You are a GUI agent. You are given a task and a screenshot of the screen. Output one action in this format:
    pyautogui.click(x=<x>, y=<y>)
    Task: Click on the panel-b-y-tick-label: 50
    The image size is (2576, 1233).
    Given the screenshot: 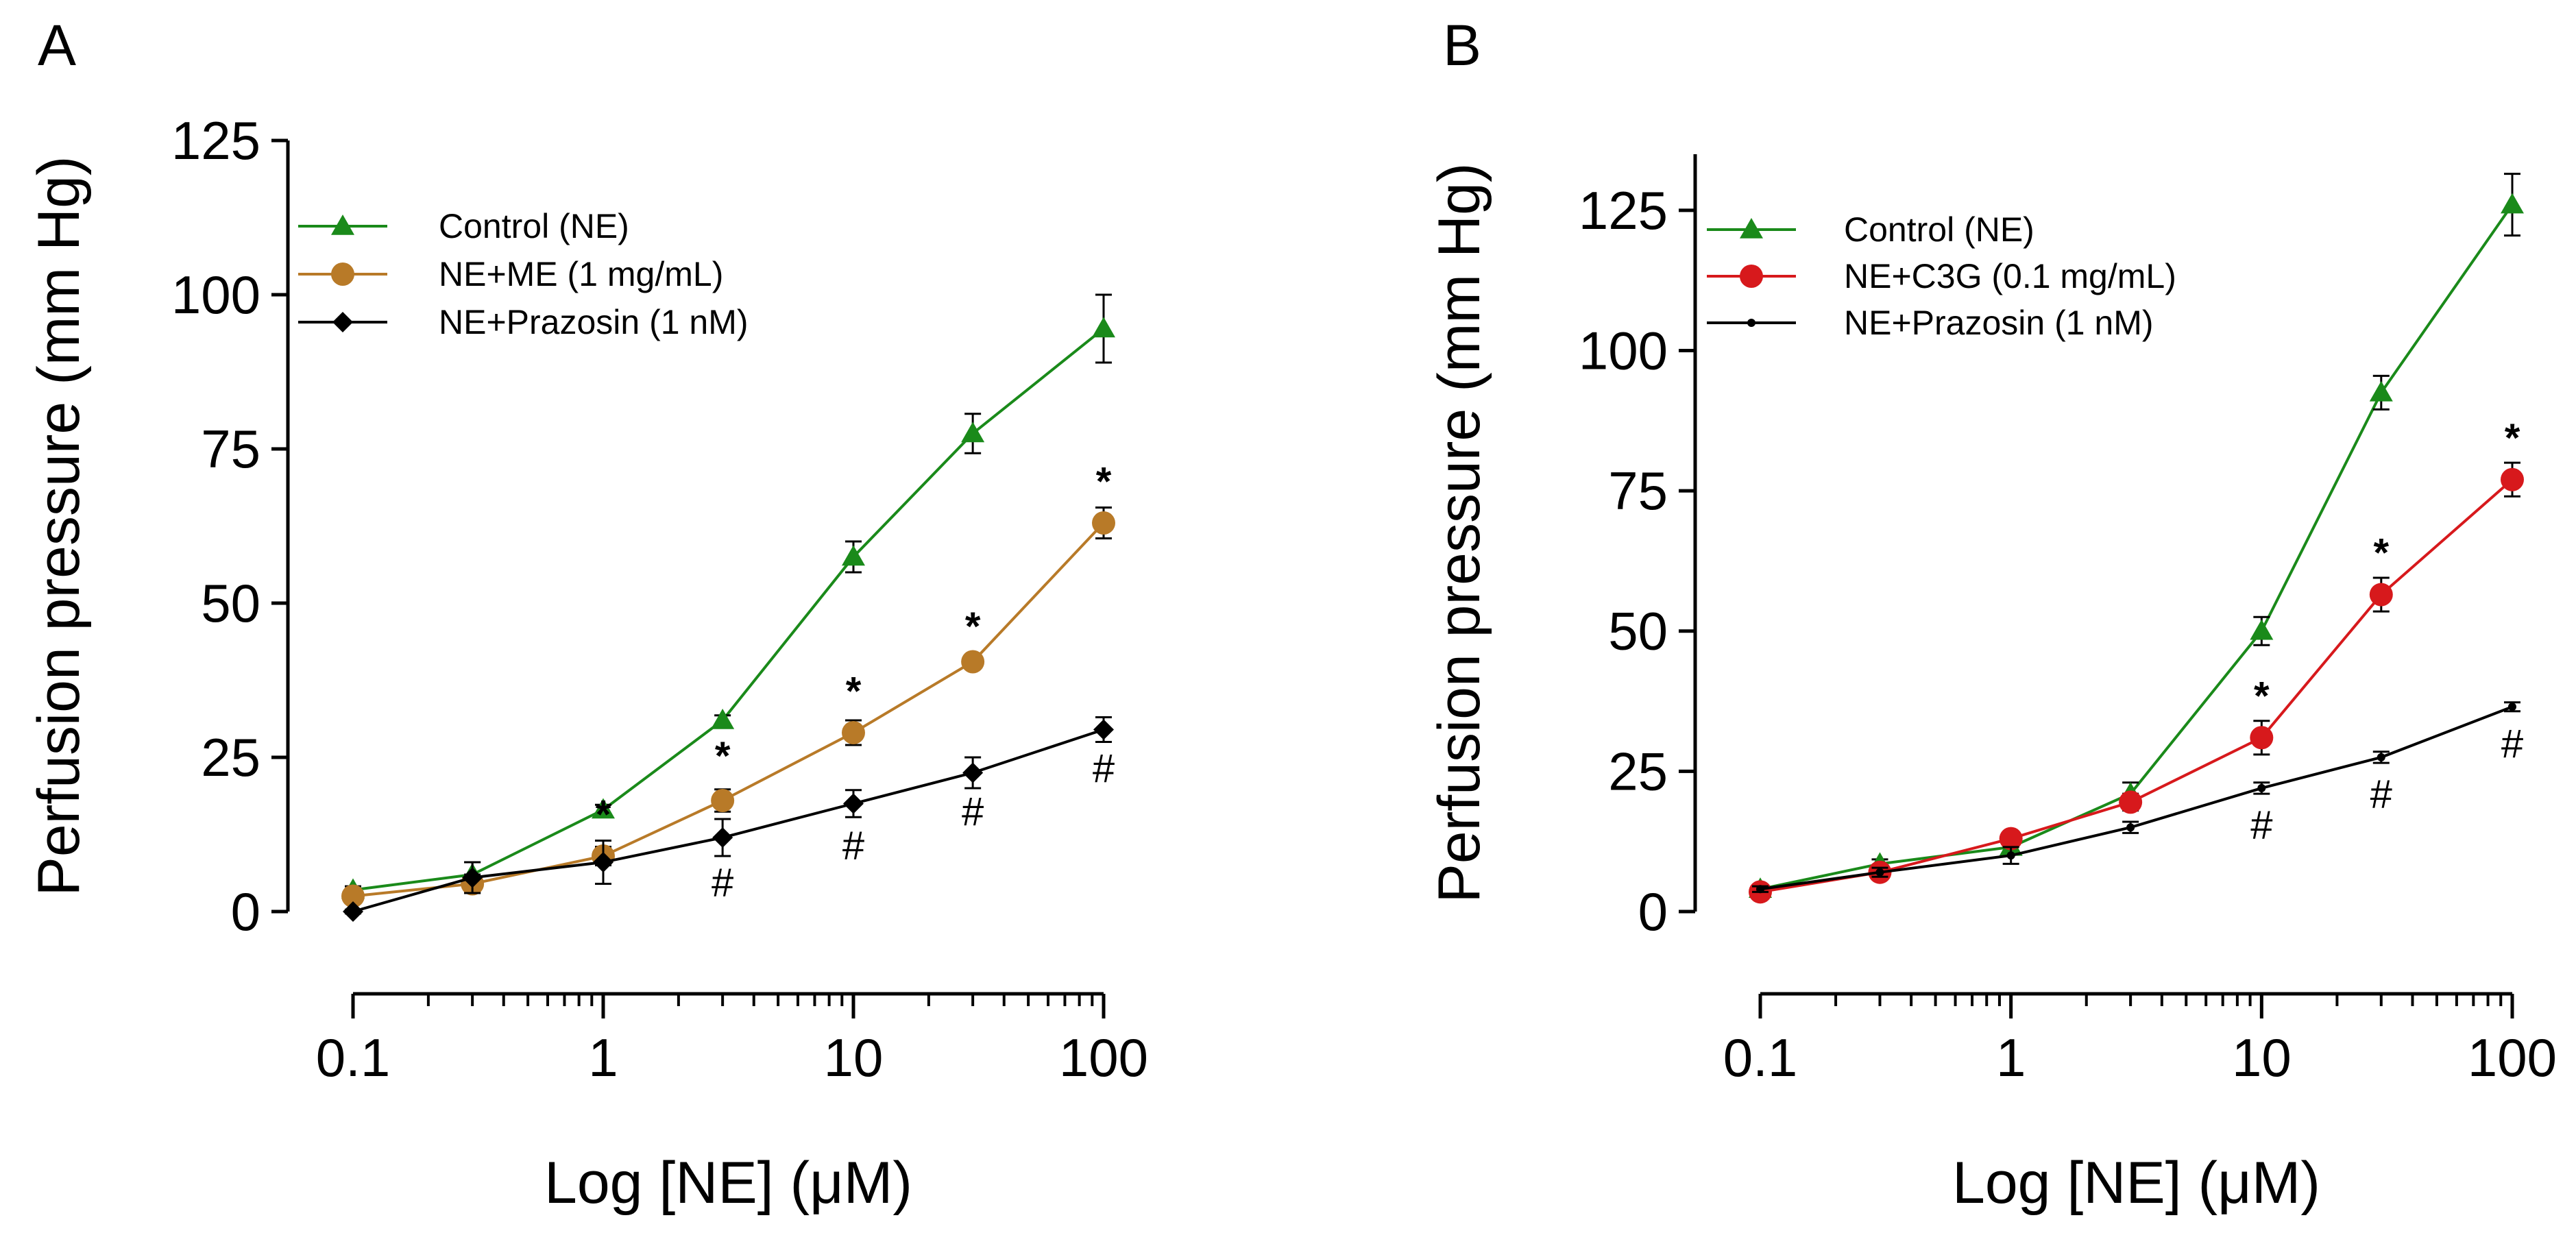 What is the action you would take?
    pyautogui.click(x=1638, y=631)
    